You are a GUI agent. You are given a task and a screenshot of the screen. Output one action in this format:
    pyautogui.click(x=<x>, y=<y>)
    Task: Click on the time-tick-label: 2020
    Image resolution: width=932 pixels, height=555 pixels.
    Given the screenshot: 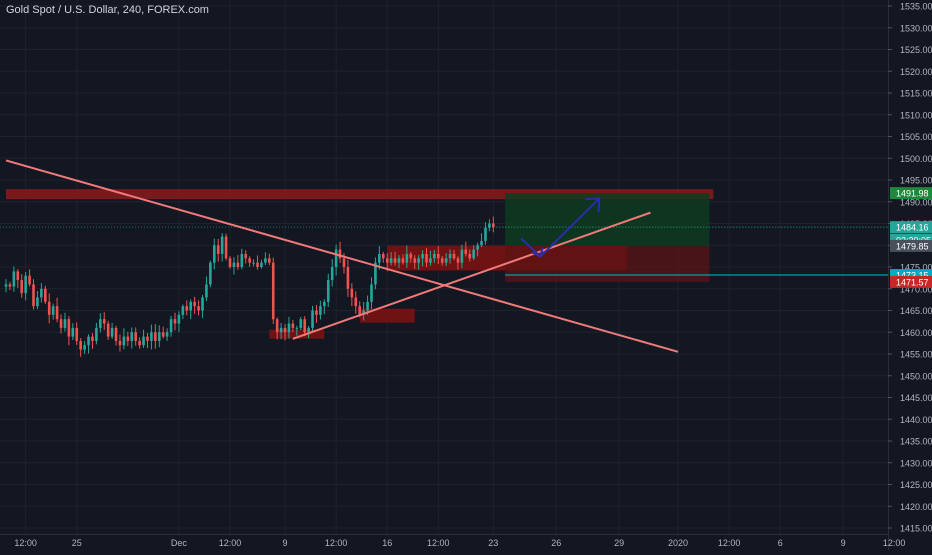 What is the action you would take?
    pyautogui.click(x=678, y=543)
    